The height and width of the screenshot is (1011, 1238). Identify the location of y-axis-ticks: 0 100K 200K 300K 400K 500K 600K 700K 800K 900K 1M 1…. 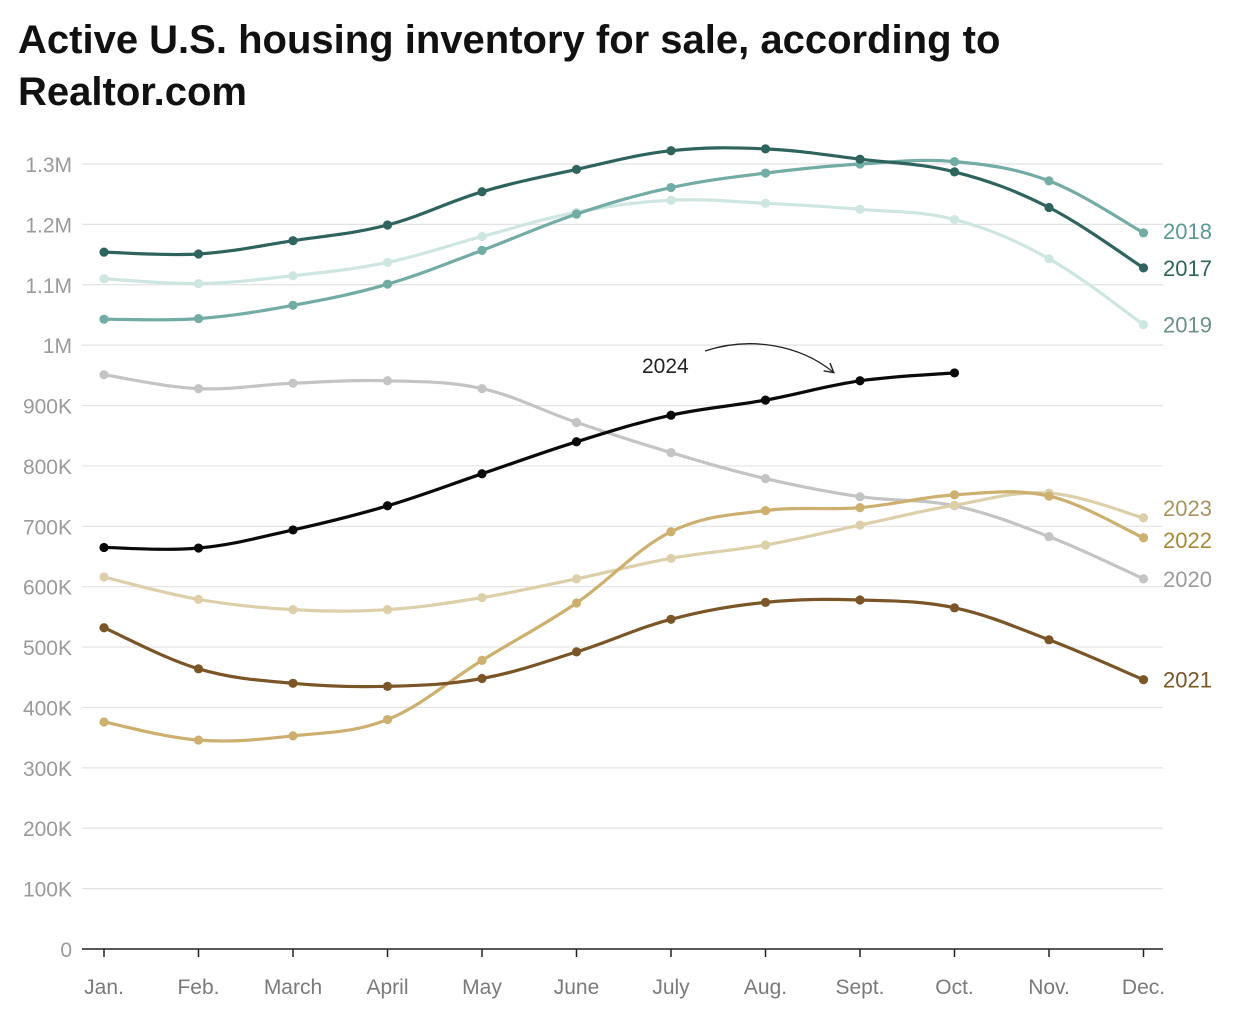
(47, 558).